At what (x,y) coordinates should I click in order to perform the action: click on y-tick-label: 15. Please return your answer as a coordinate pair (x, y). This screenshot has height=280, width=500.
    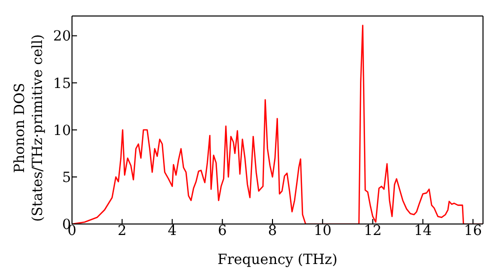
    Looking at the image, I should click on (62, 84).